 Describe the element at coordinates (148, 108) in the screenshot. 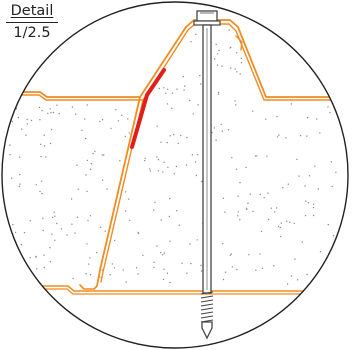

I see `sealant-strip` at that location.